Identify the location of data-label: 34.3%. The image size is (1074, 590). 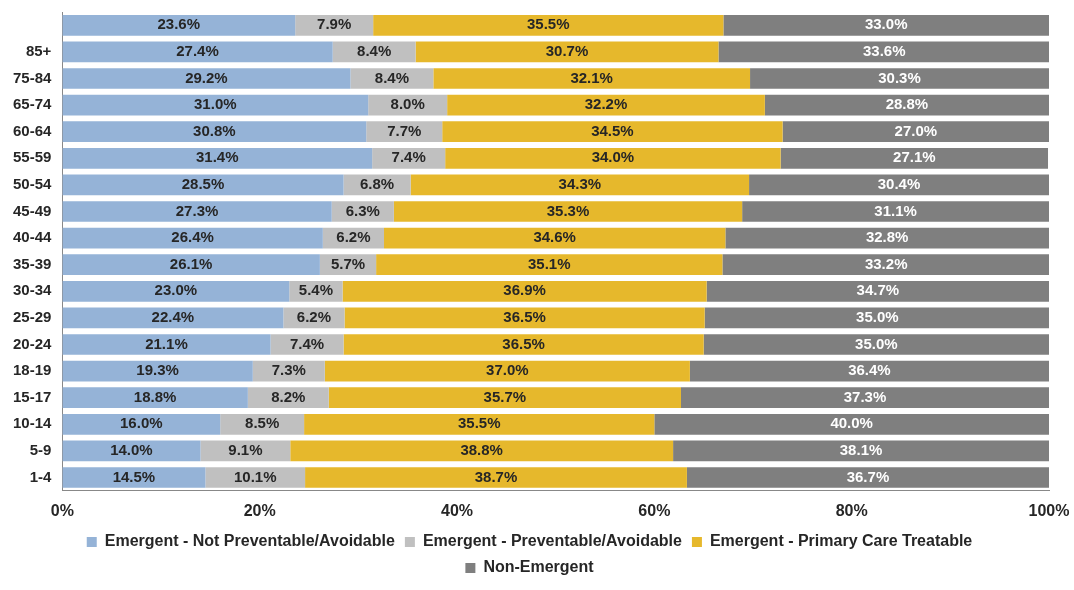
(580, 184).